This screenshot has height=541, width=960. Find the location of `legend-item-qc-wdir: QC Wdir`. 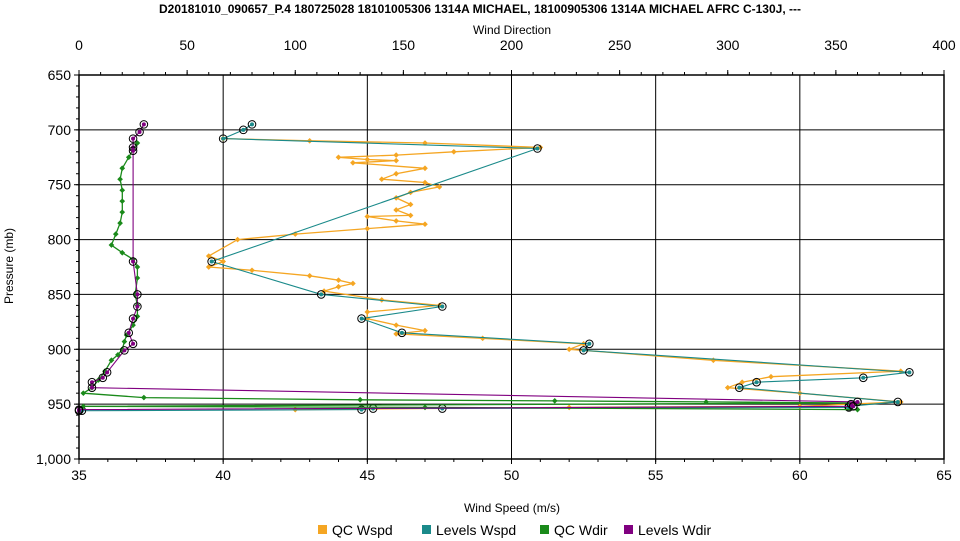

legend-item-qc-wdir: QC Wdir is located at coordinates (574, 530).